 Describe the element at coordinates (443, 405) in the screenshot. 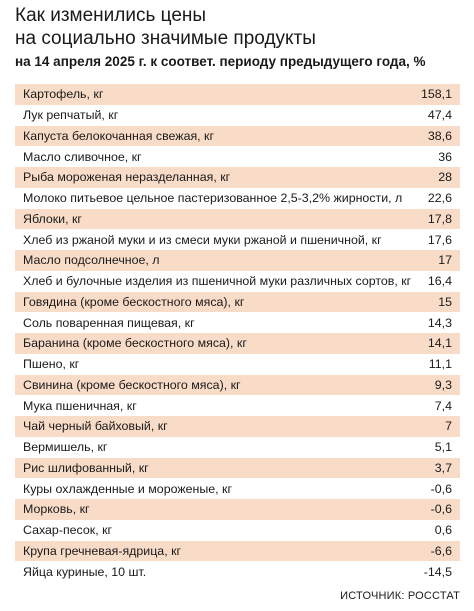

I see `change-value: 7,4` at that location.